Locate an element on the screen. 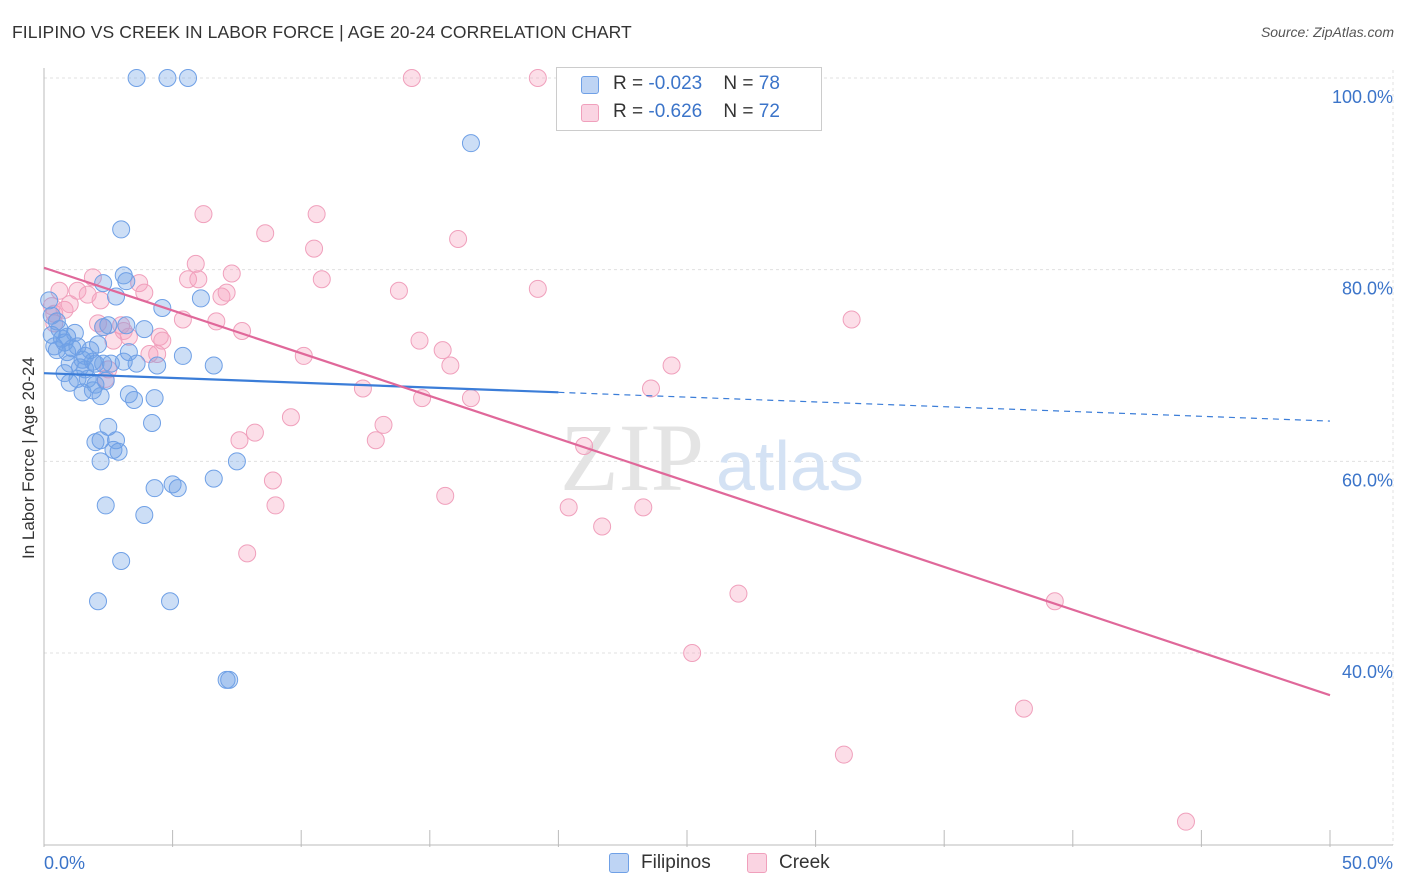 The image size is (1406, 892). trend-line-filipinos-dashed is located at coordinates (944, 406).